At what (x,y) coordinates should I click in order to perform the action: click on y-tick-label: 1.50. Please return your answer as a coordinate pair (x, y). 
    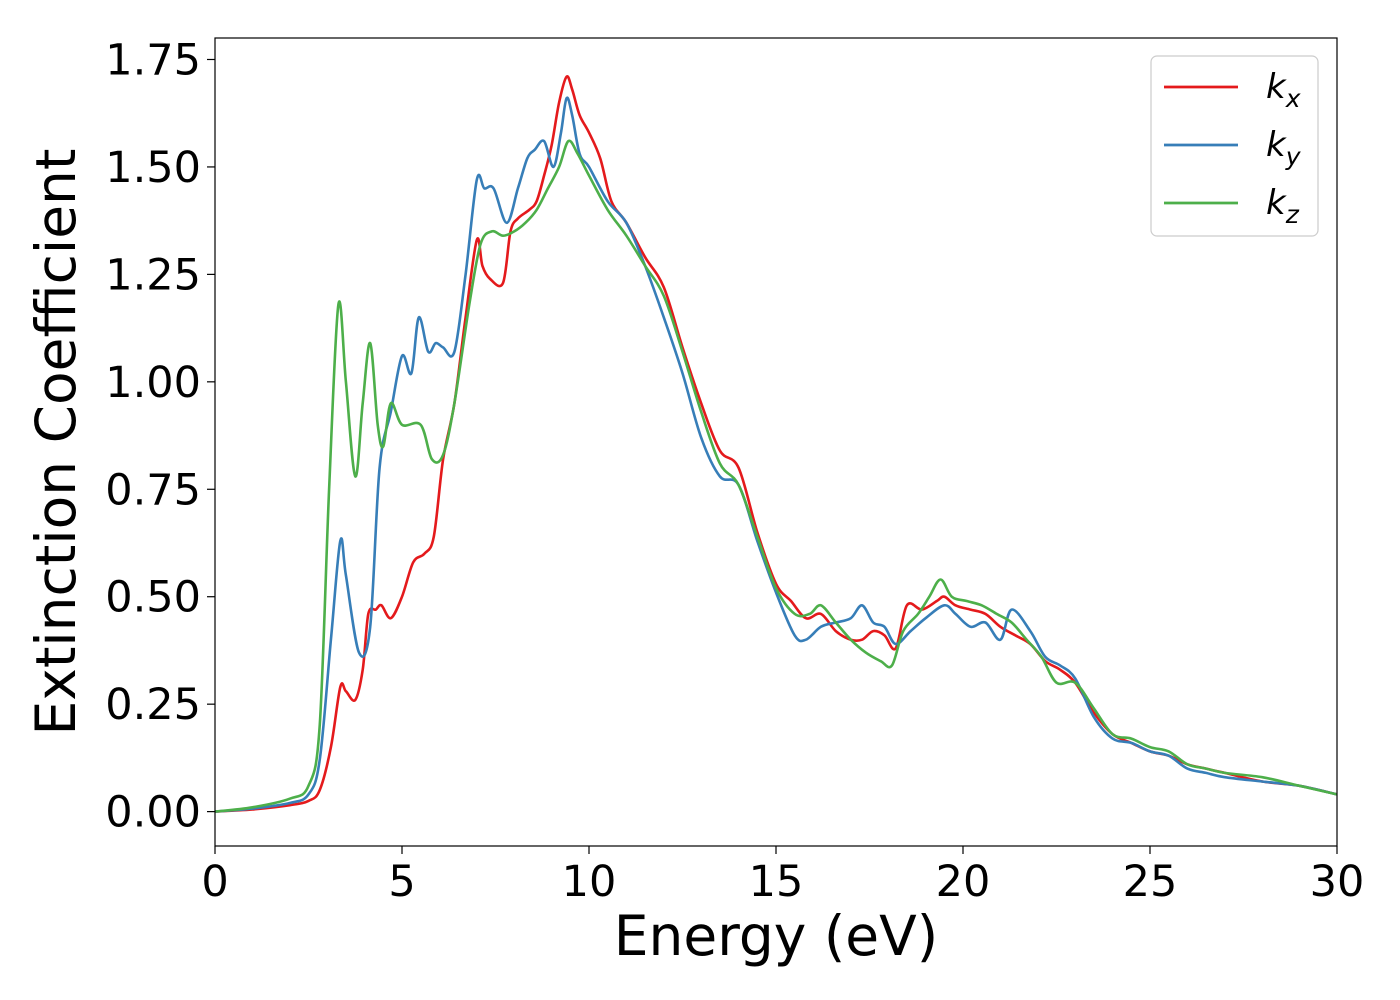
    Looking at the image, I should click on (153, 168).